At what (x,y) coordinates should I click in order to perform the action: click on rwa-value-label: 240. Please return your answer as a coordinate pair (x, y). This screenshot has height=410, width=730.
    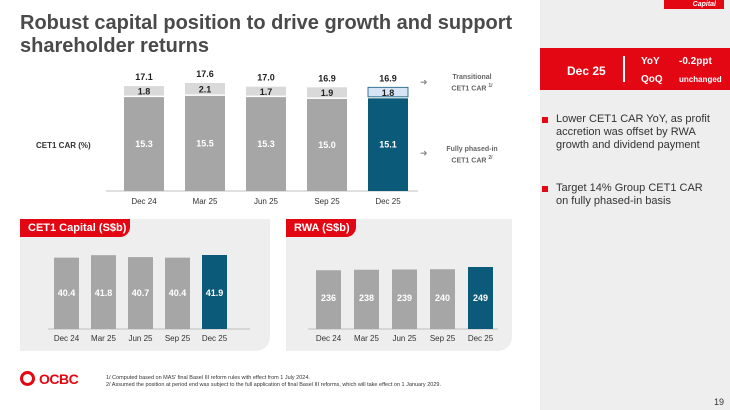
    Looking at the image, I should click on (442, 298).